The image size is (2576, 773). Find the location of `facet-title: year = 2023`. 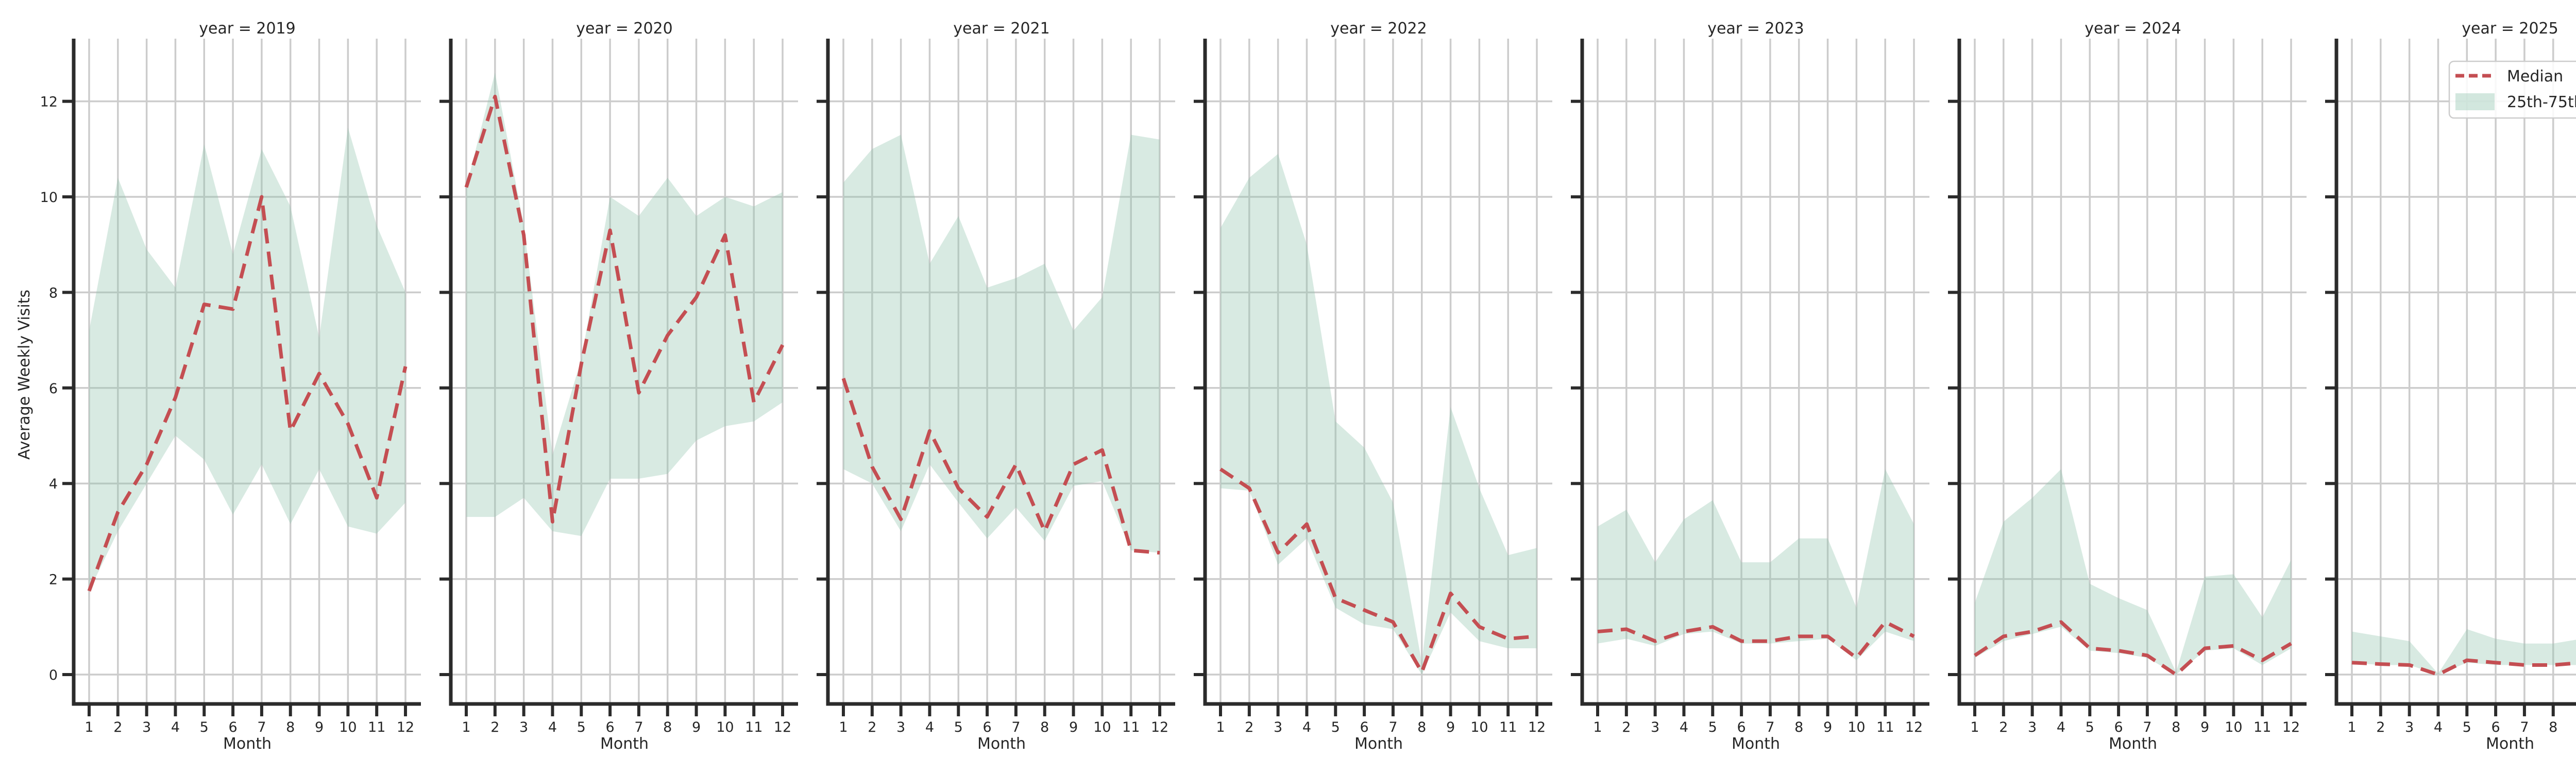

facet-title: year = 2023 is located at coordinates (1755, 29).